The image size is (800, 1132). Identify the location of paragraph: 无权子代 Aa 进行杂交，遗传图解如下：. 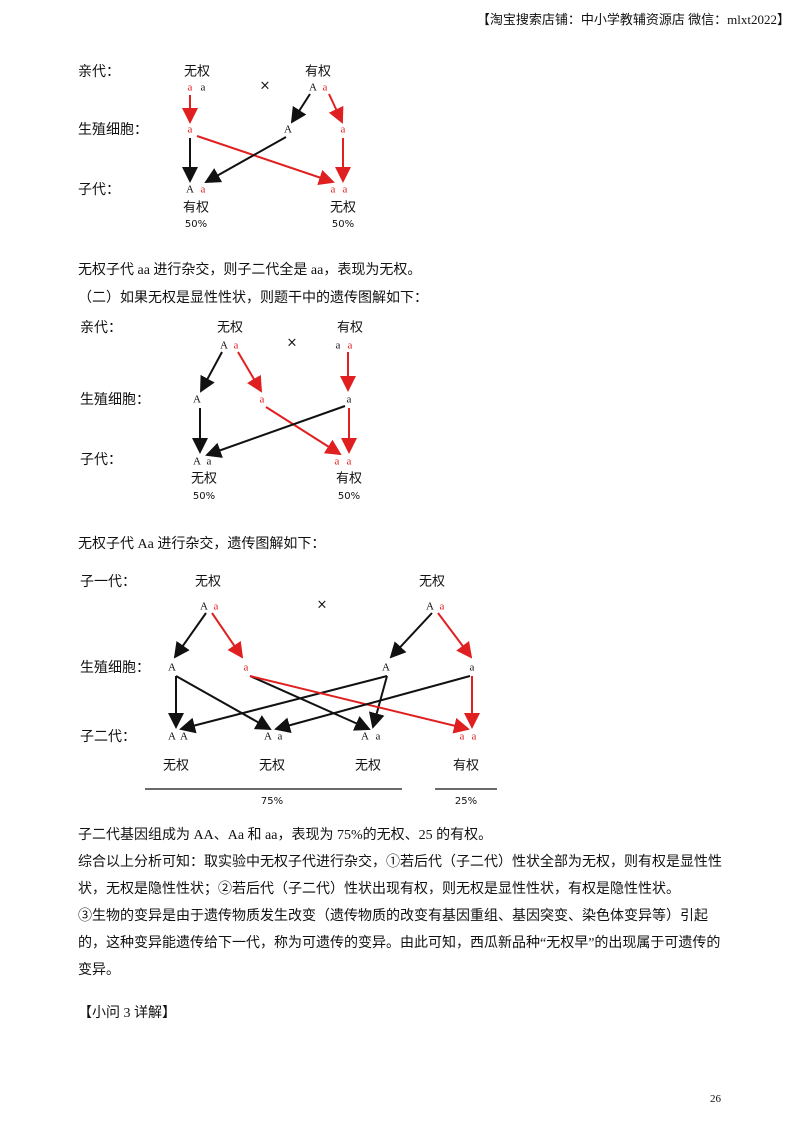
(202, 544).